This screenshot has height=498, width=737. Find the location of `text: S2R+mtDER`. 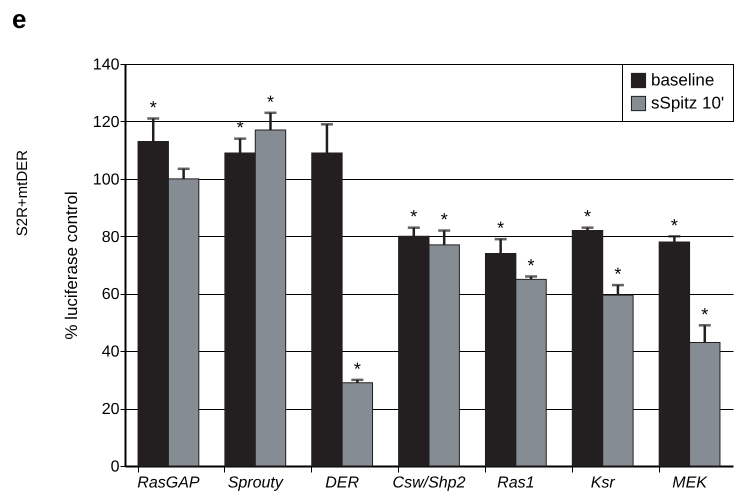

text: S2R+mtDER is located at coordinates (22, 193).